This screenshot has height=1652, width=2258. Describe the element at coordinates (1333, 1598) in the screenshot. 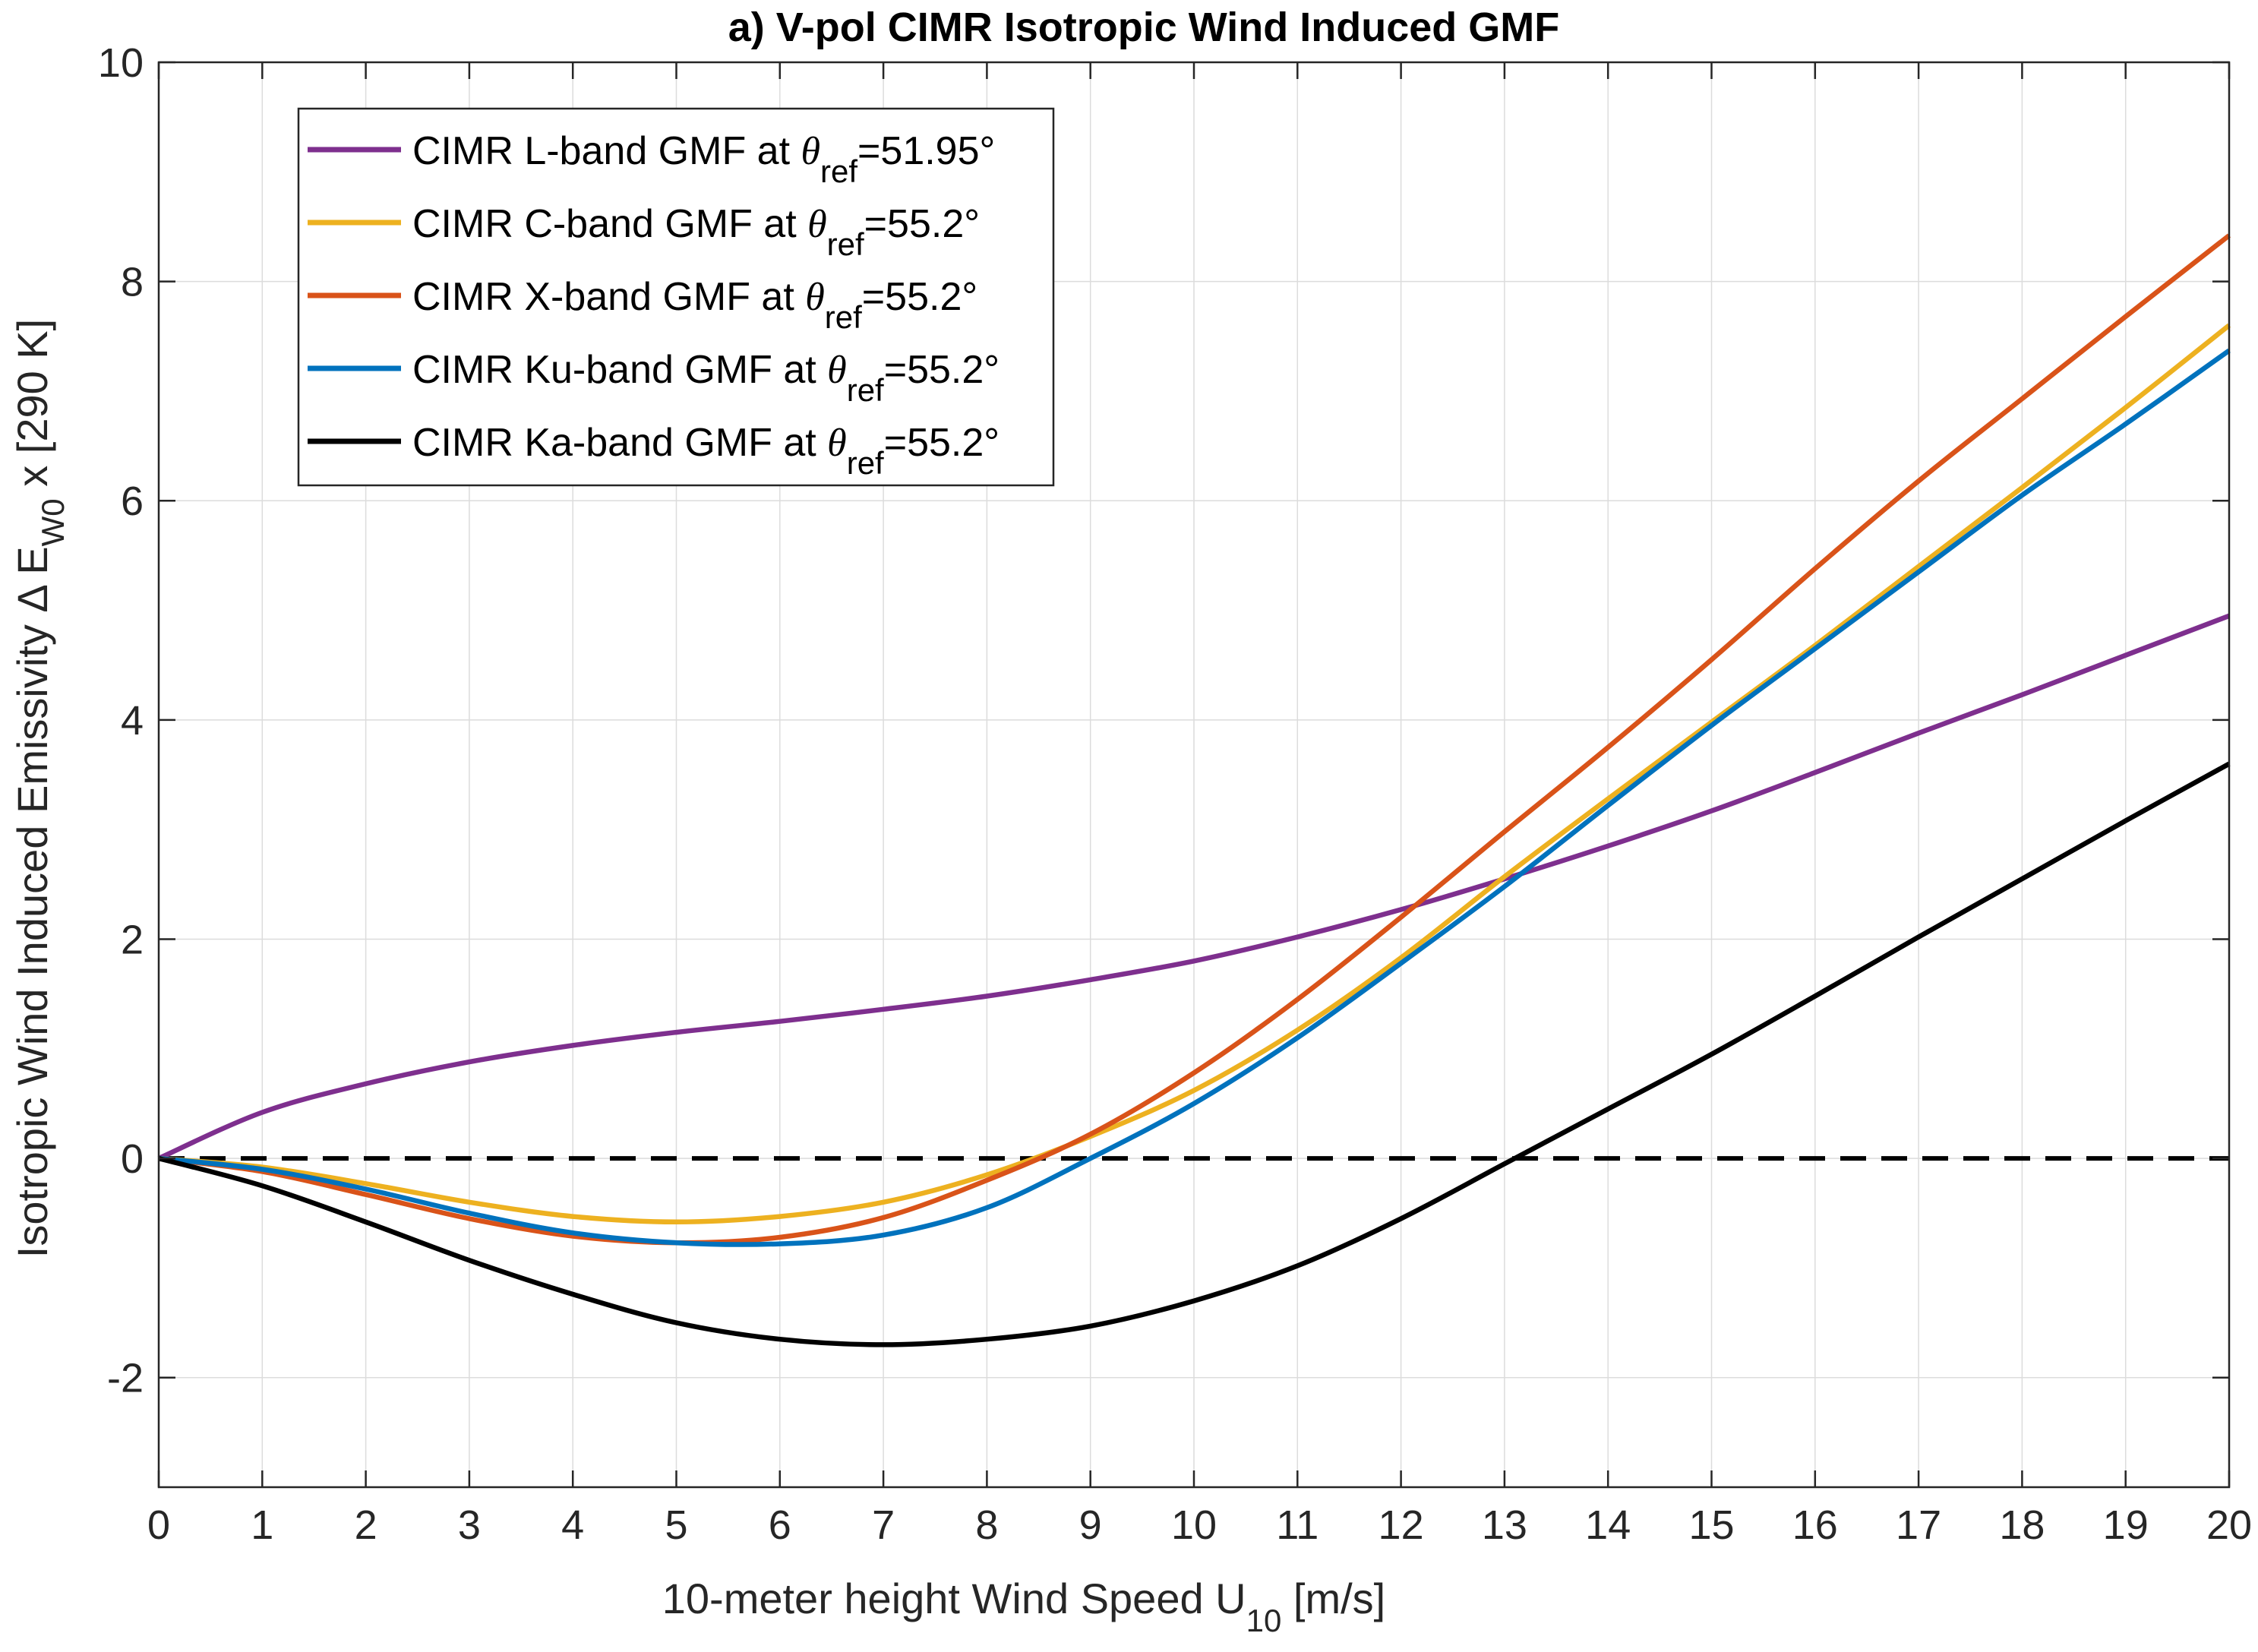

I see `x-axis-label-tail: [m/s]` at that location.